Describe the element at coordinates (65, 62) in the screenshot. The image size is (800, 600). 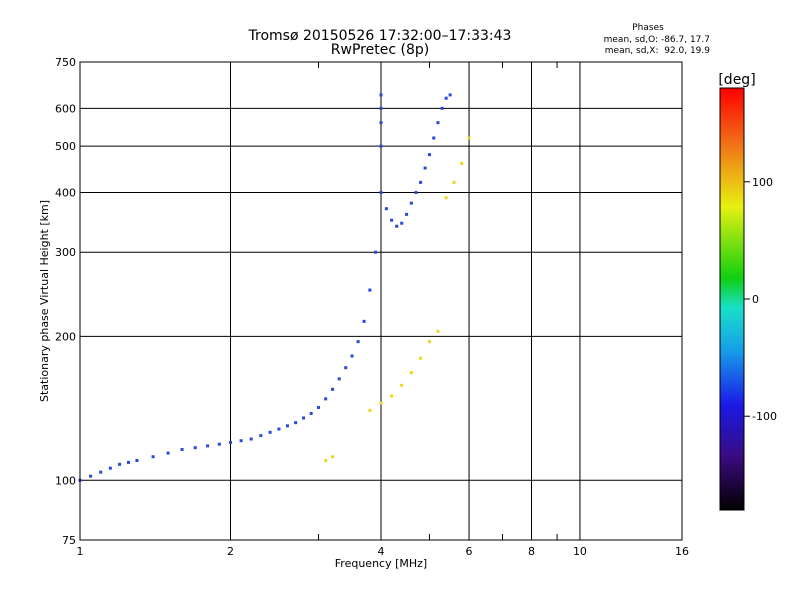
I see `y-tick-label: 750` at that location.